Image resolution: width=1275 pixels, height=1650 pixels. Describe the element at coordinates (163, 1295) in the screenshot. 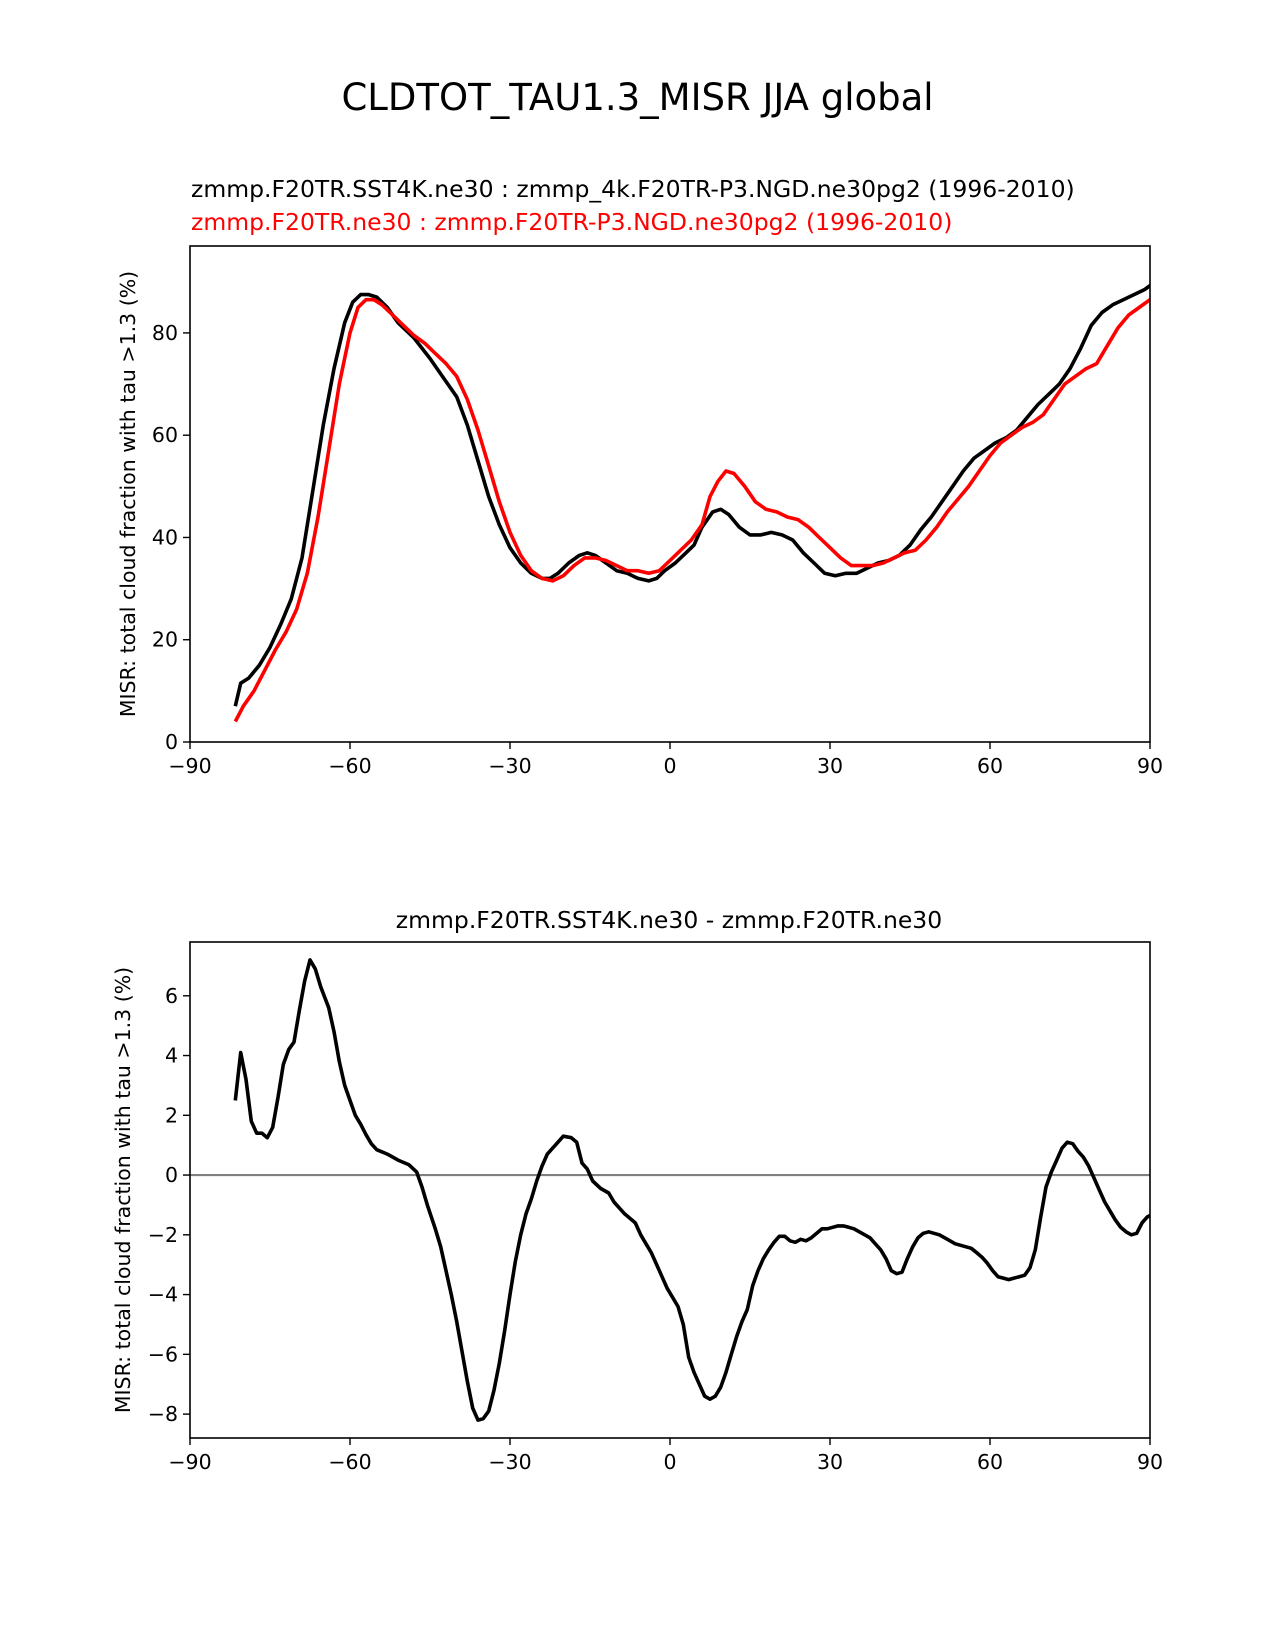

I see `y-tick-label: −4` at that location.